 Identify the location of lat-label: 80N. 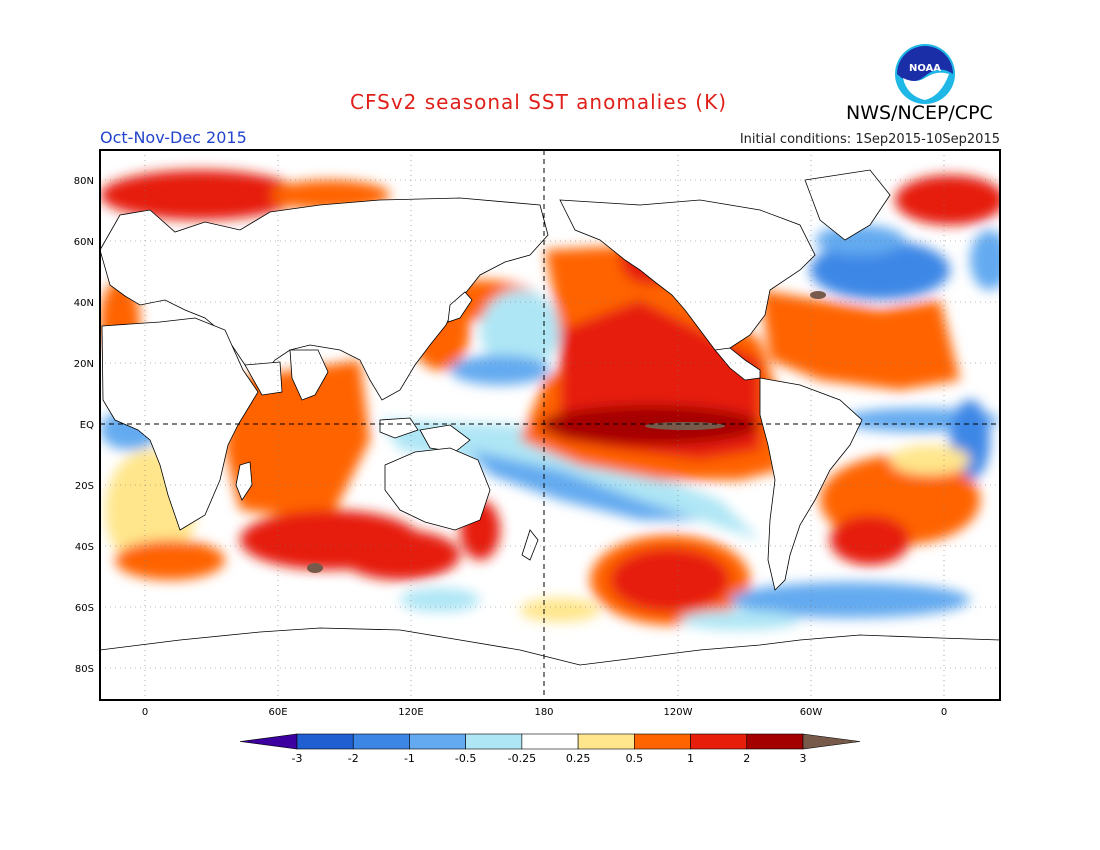
(84, 181).